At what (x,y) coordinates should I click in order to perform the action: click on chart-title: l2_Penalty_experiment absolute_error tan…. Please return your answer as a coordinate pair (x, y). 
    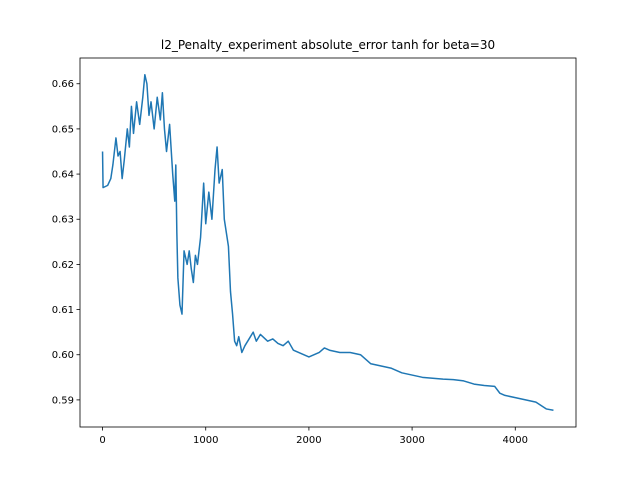
    Looking at the image, I should click on (328, 45).